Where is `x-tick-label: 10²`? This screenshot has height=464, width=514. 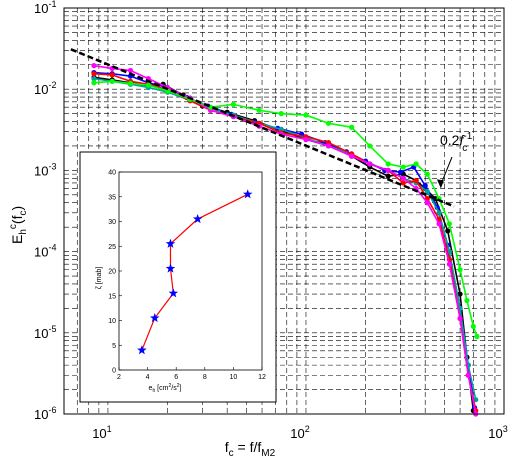 x-tick-label: 10² is located at coordinates (299, 432).